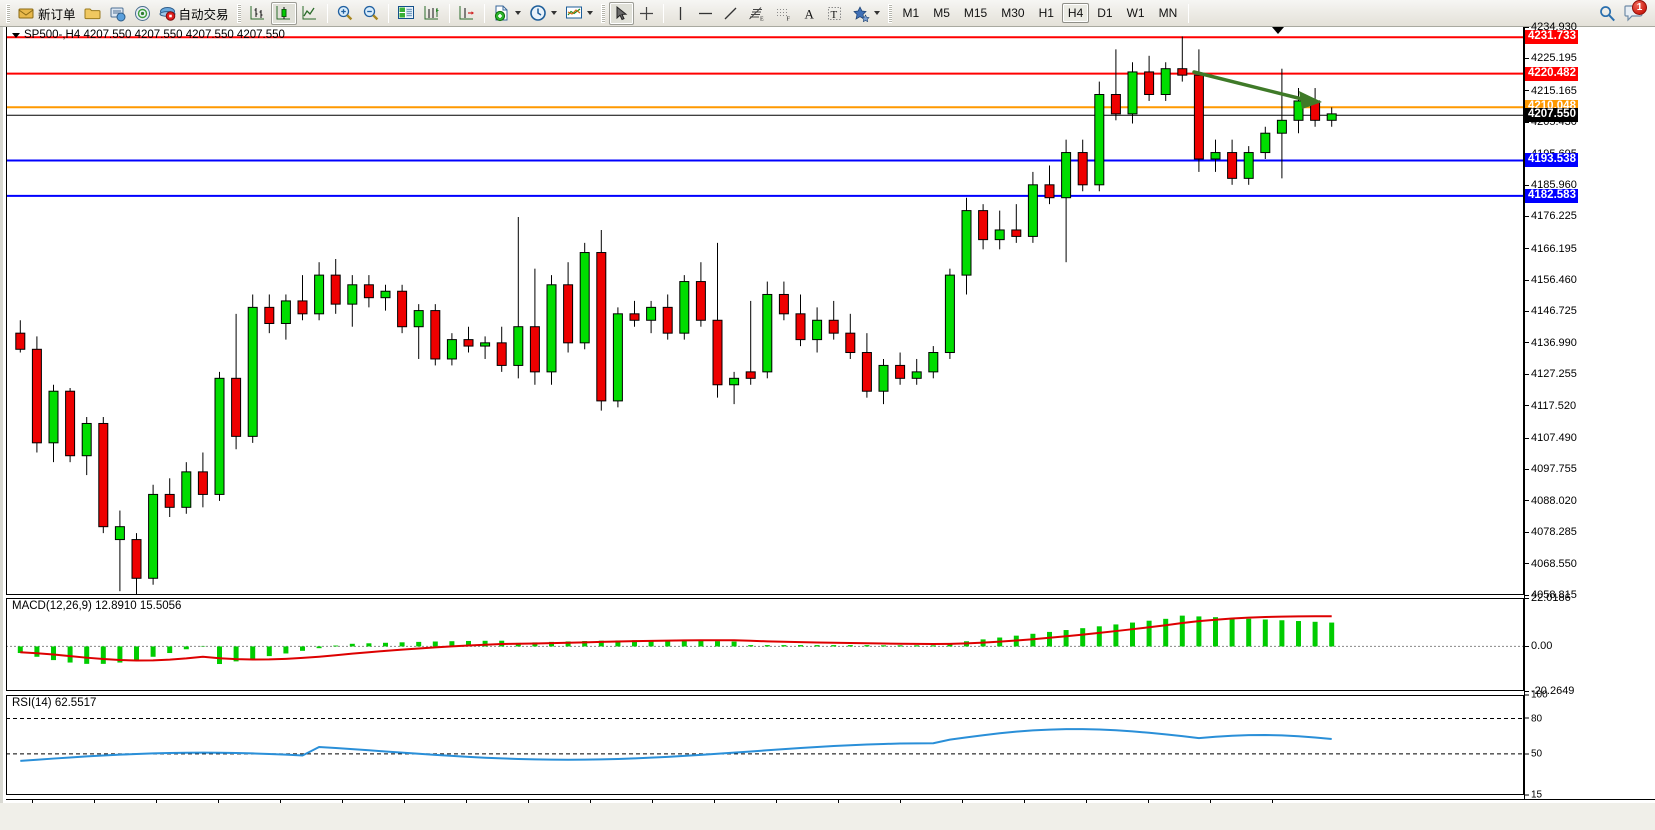 This screenshot has width=1655, height=830. I want to click on candlestick-chart-button, so click(283, 13).